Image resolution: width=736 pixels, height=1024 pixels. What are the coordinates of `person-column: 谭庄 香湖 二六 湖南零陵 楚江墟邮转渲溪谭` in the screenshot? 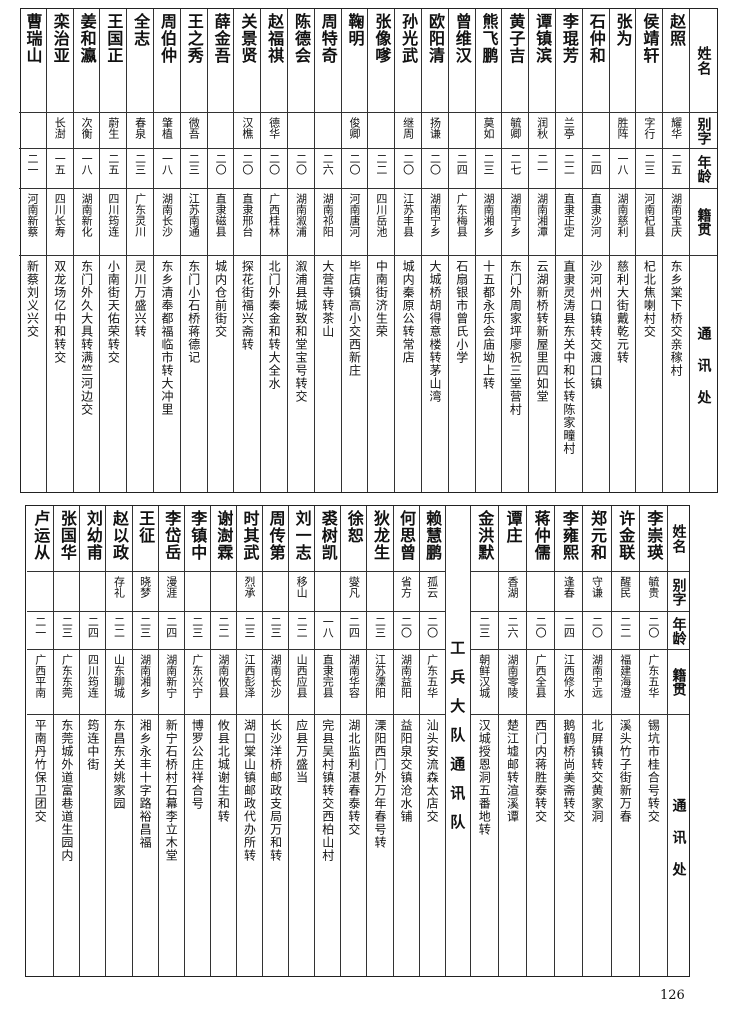 It's located at (512, 741).